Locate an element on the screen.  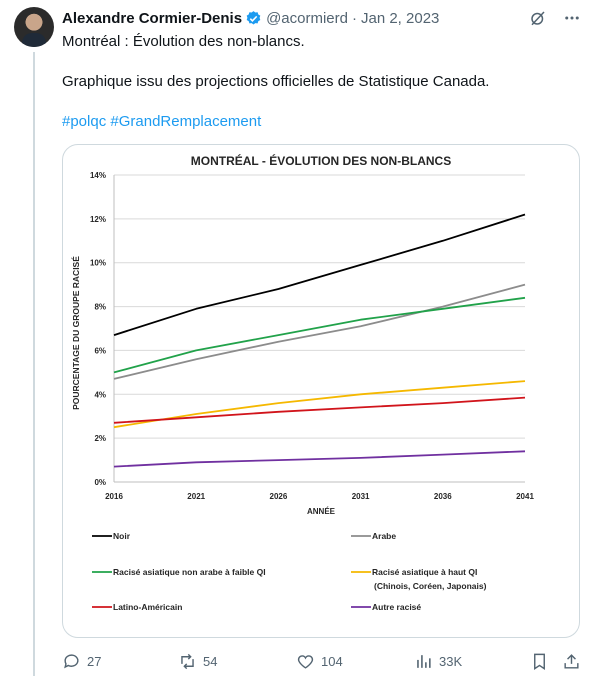
author-name: Alexandre Cormier-Denis is located at coordinates (152, 18).